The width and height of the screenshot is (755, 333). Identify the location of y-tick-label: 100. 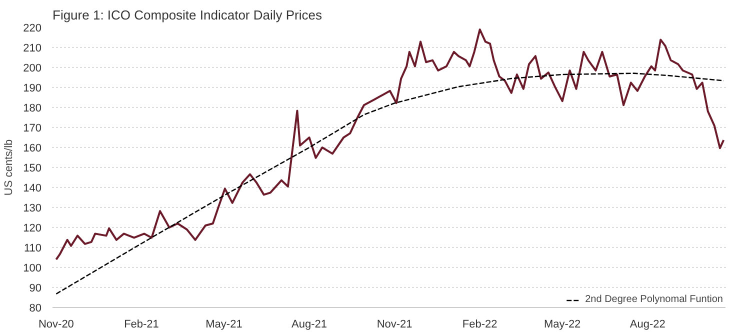
(32, 268).